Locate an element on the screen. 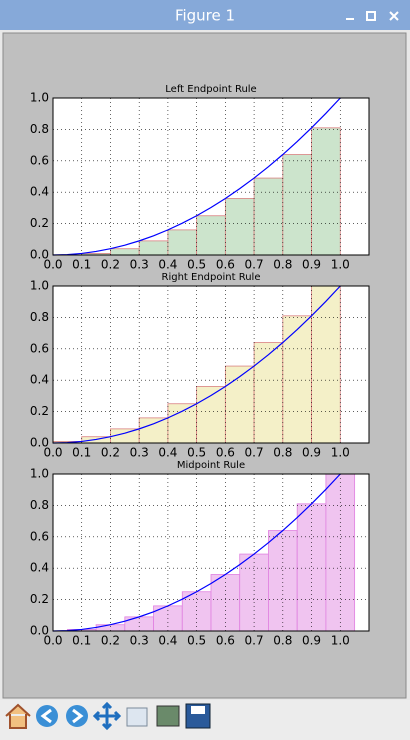 Image resolution: width=410 pixels, height=740 pixels. back-arrow is located at coordinates (46, 716).